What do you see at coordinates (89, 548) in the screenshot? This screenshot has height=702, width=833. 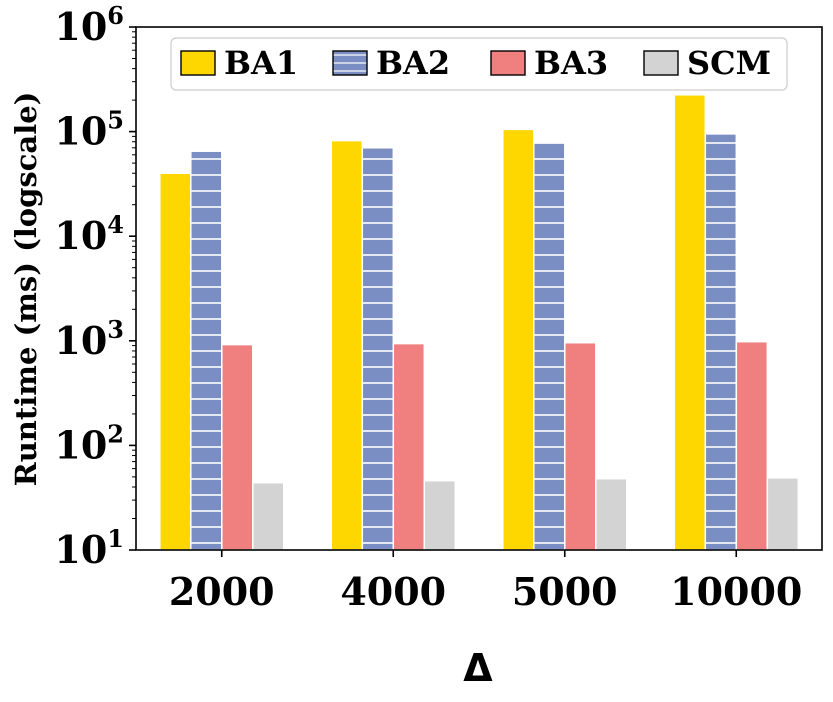 I see `y-tick-label-1: 10¹` at bounding box center [89, 548].